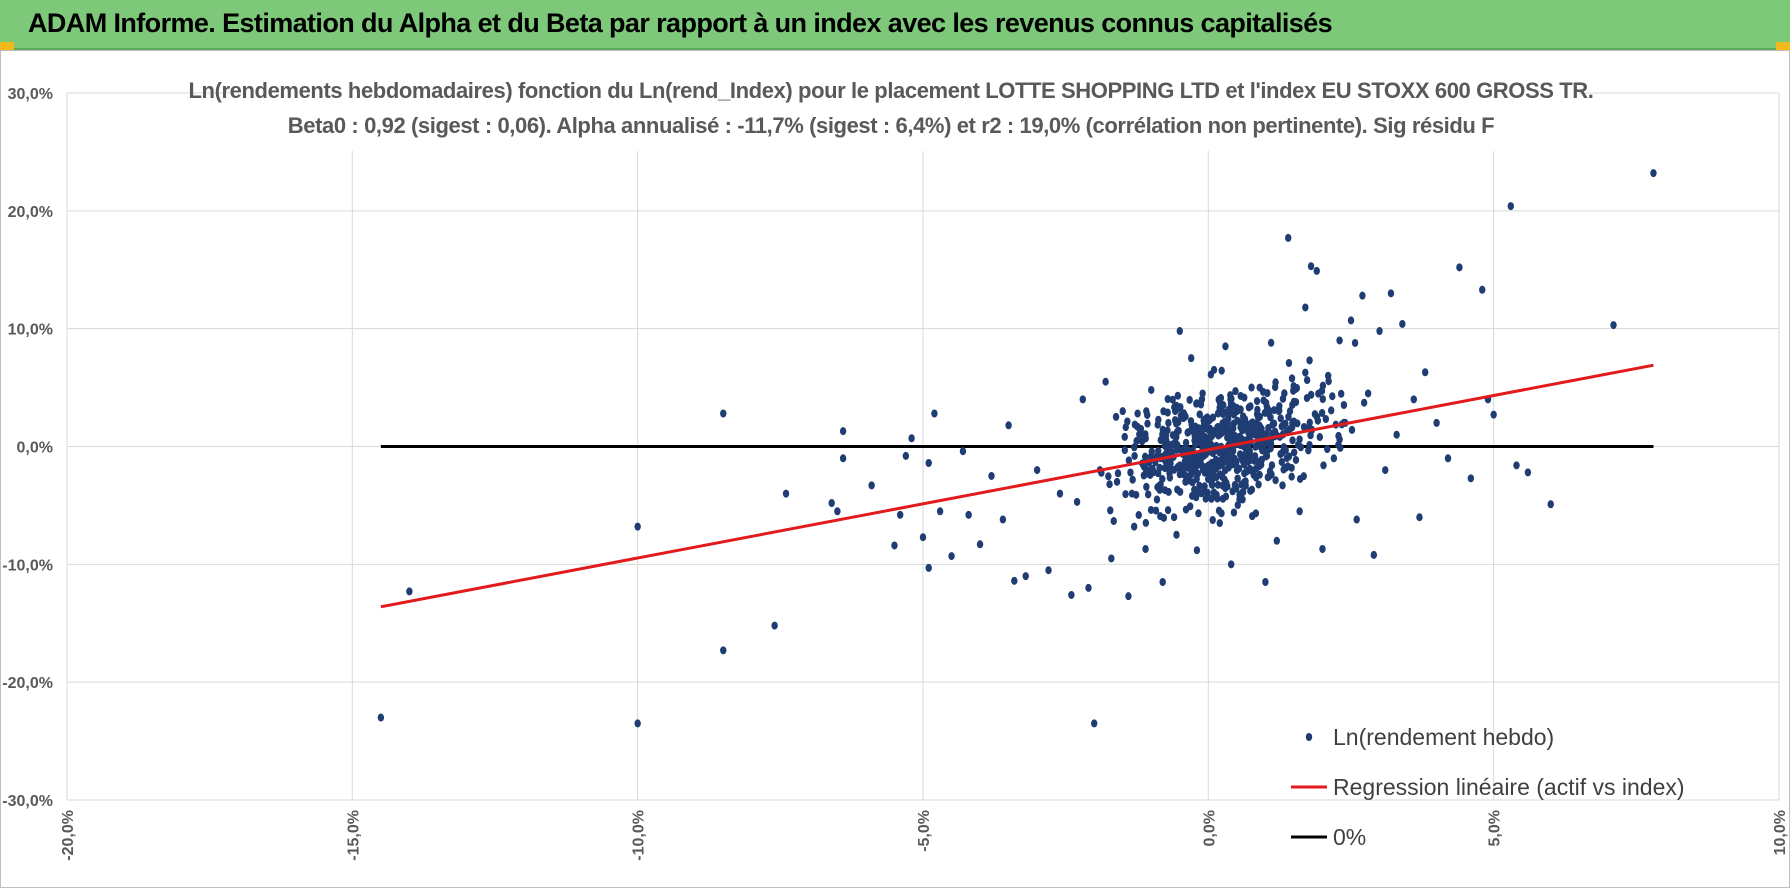 This screenshot has height=888, width=1790. What do you see at coordinates (27, 683) in the screenshot?
I see `y-tick-label: -20,0%` at bounding box center [27, 683].